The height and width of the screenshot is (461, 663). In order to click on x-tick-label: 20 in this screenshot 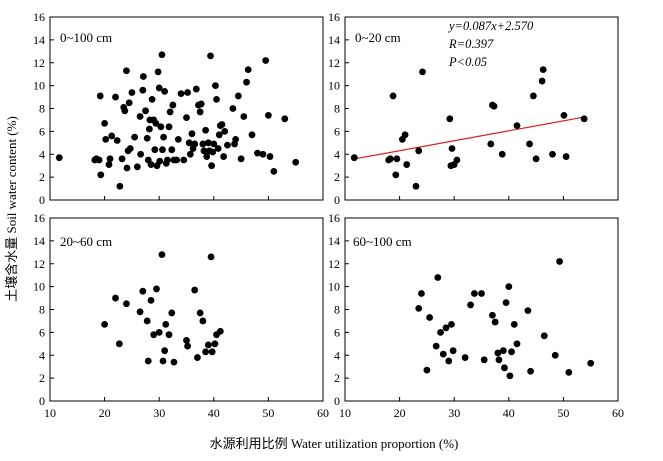, I will do `click(105, 413)`.